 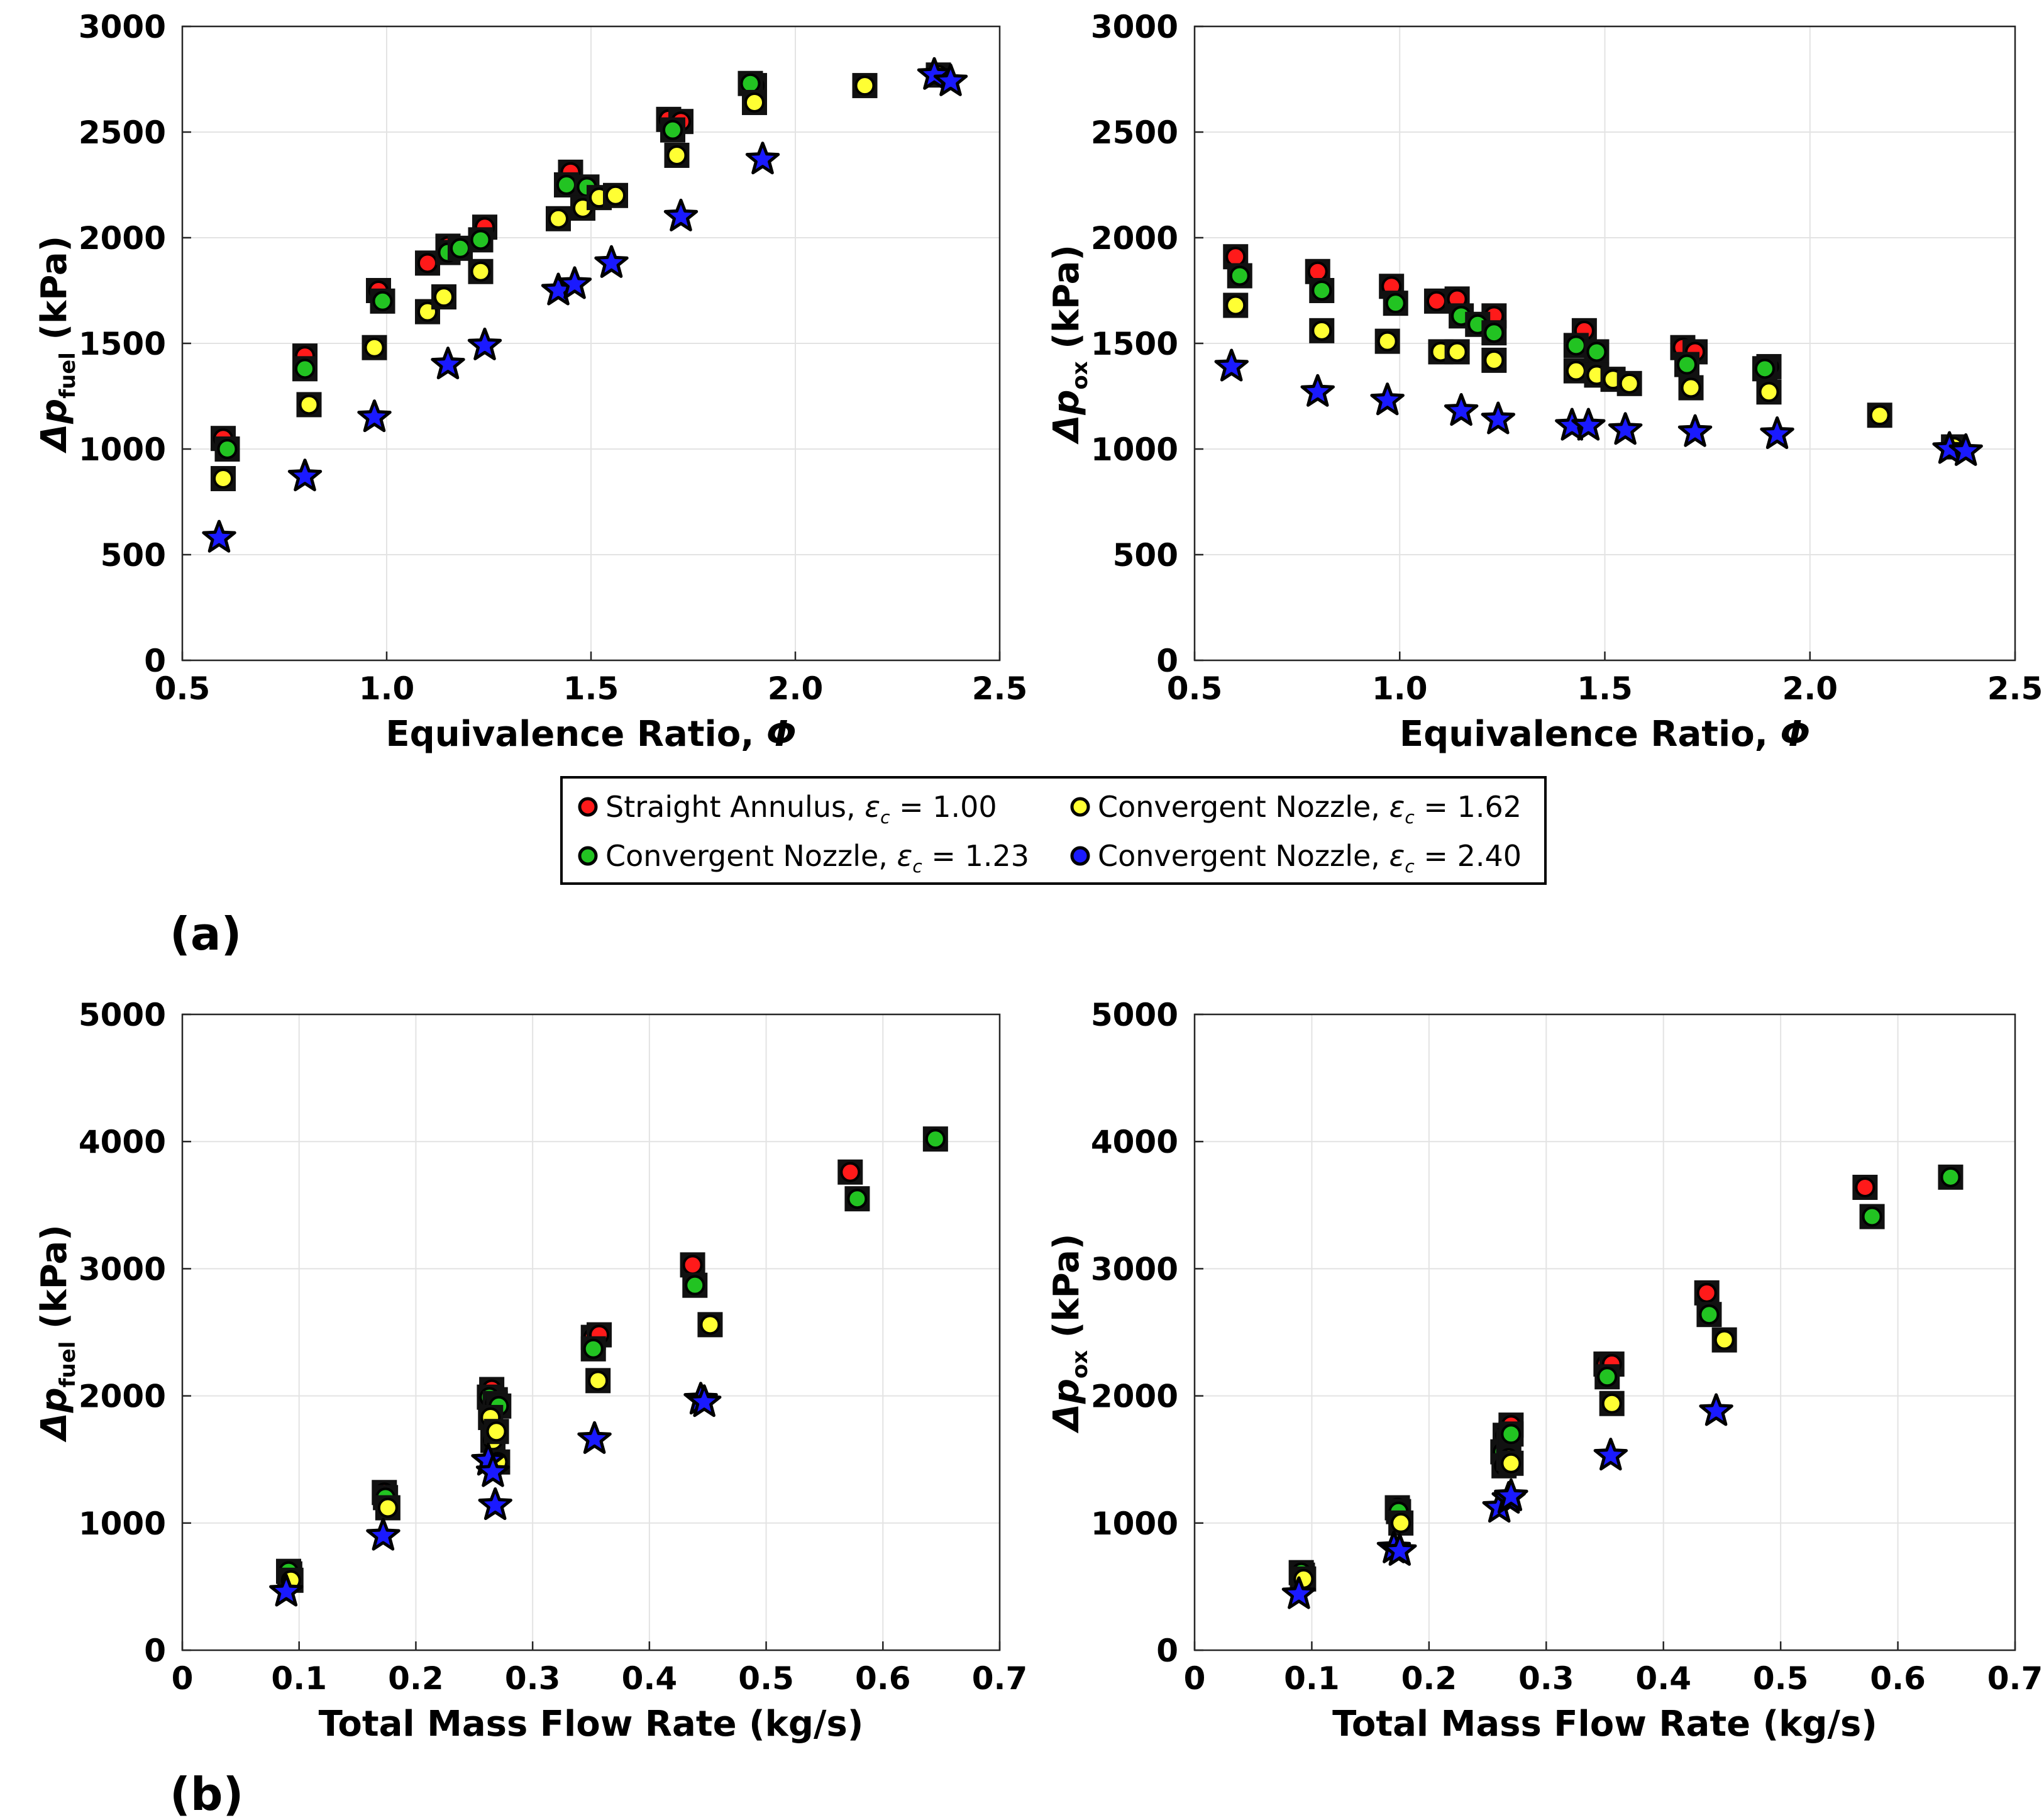 I want to click on x-tick-label: 0.3, so click(x=533, y=1678).